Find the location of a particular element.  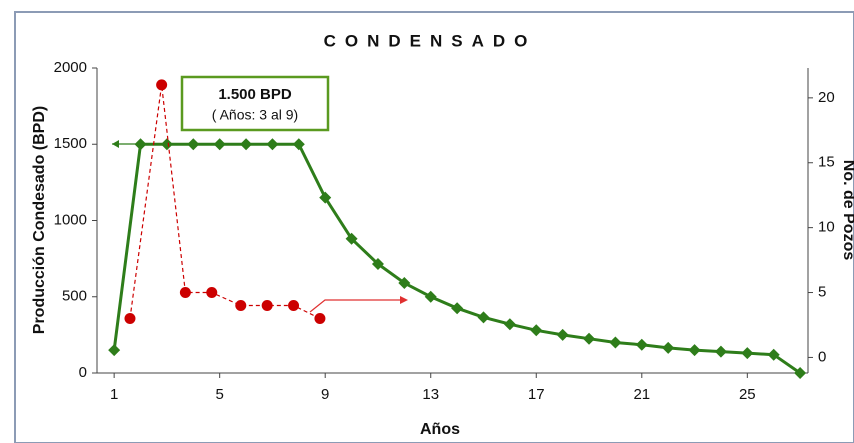

x-tick-label: 17 is located at coordinates (536, 394).